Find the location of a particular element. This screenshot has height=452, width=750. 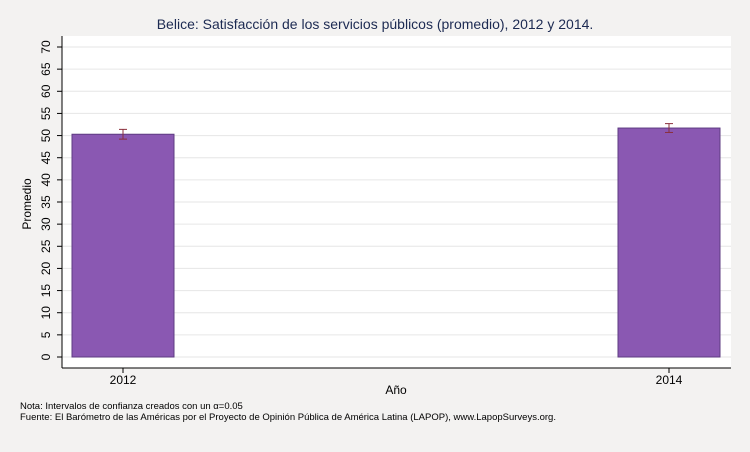

y-tick-label: 55 is located at coordinates (46, 113).